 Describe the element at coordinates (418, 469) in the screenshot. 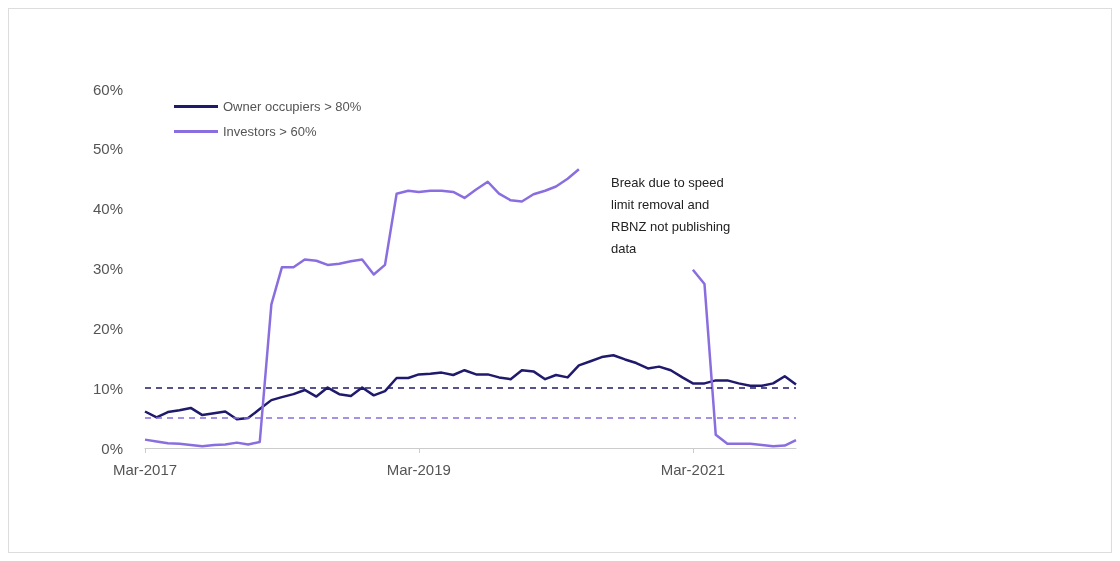

I see `x-tick-label: Mar-2019` at that location.